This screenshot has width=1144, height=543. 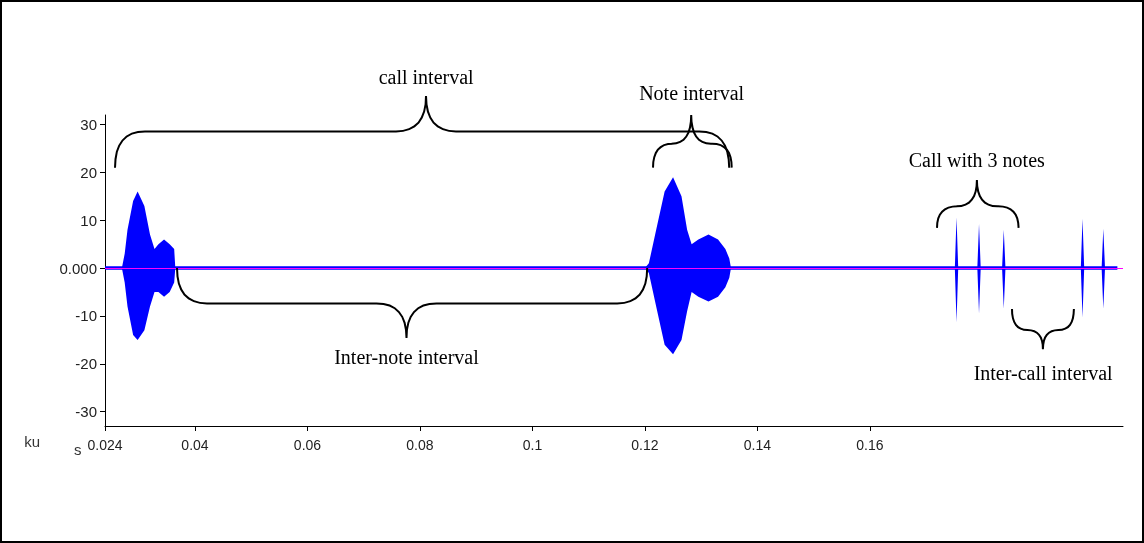 What do you see at coordinates (407, 356) in the screenshot?
I see `annotation: Inter-note interval` at bounding box center [407, 356].